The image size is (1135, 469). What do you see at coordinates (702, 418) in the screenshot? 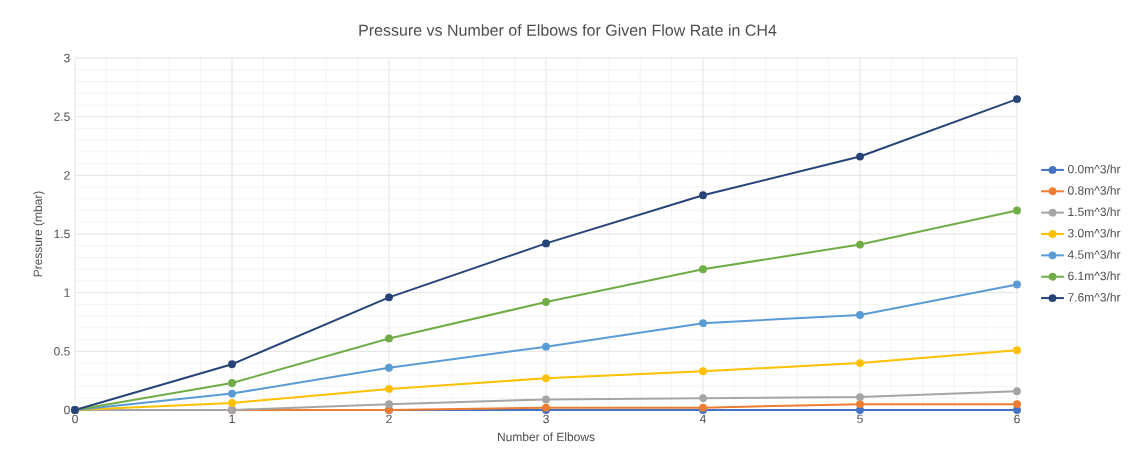
I see `x-tick-label: 4` at bounding box center [702, 418].